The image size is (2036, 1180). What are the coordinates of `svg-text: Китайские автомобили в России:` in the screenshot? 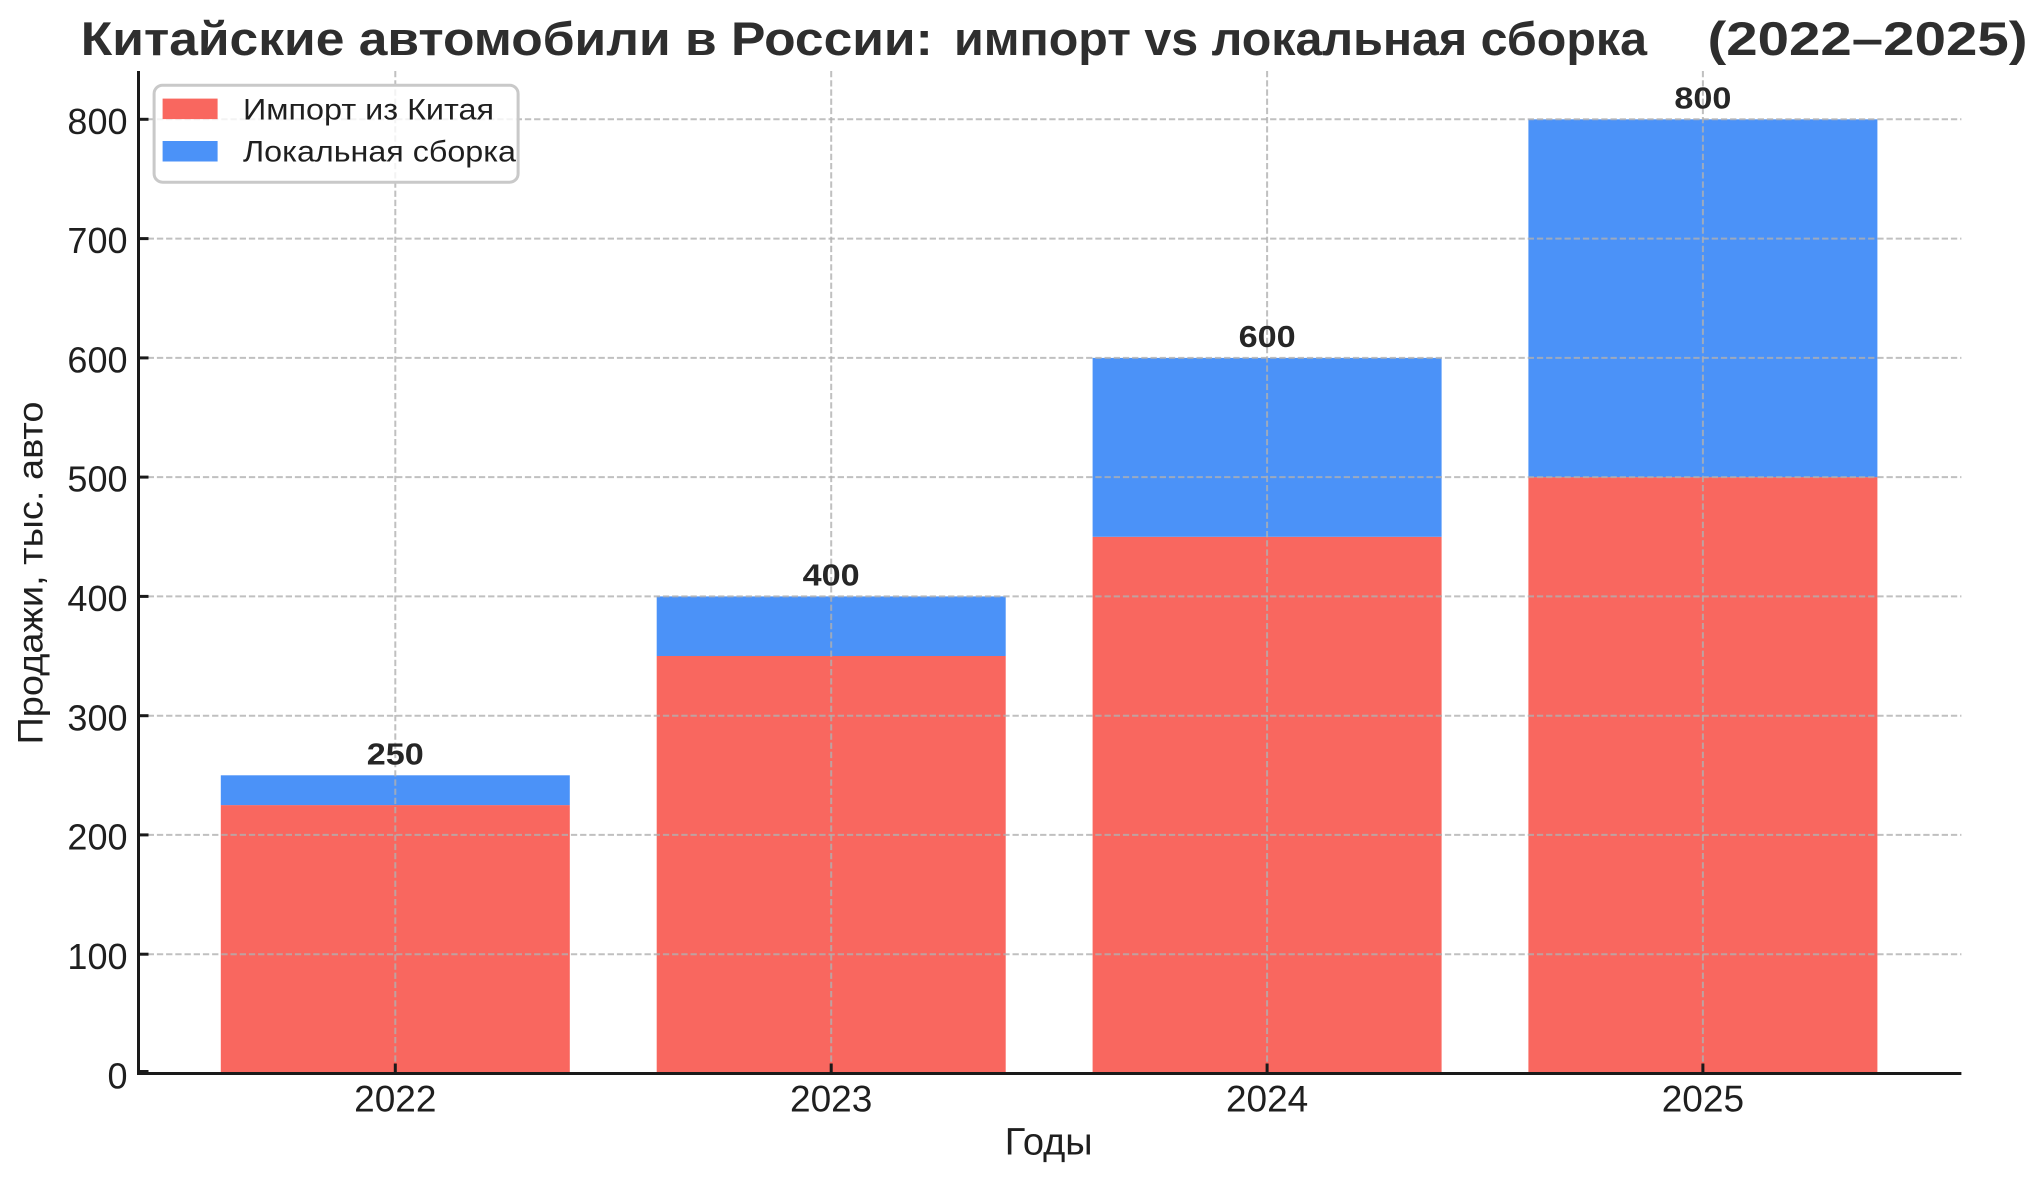 It's located at (507, 38).